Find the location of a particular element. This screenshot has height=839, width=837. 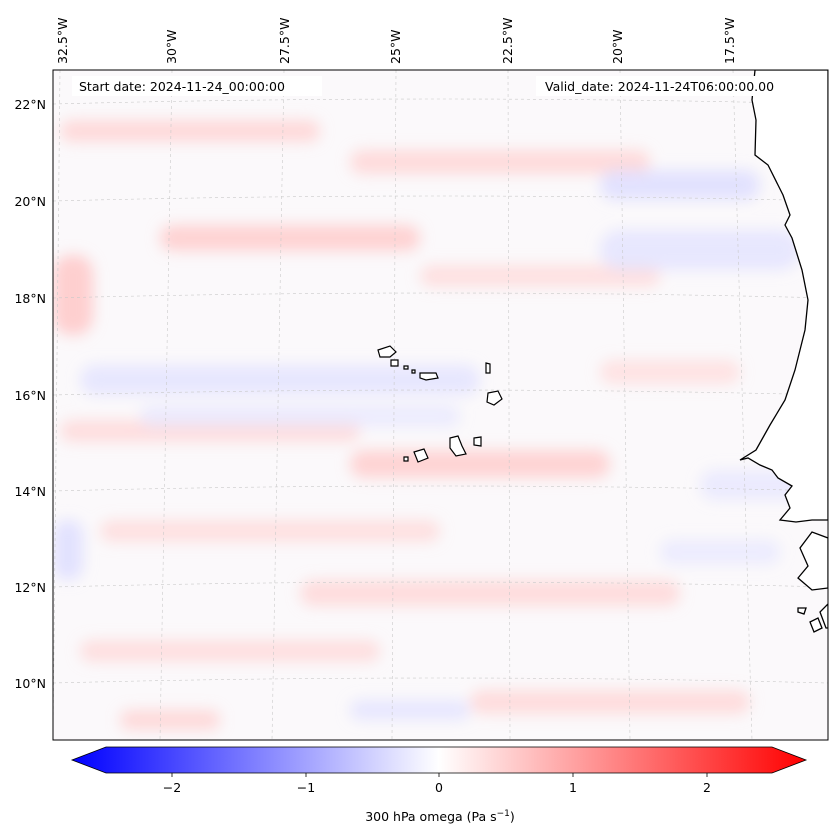

lon-label-27-5w: 27.5°W is located at coordinates (284, 41).